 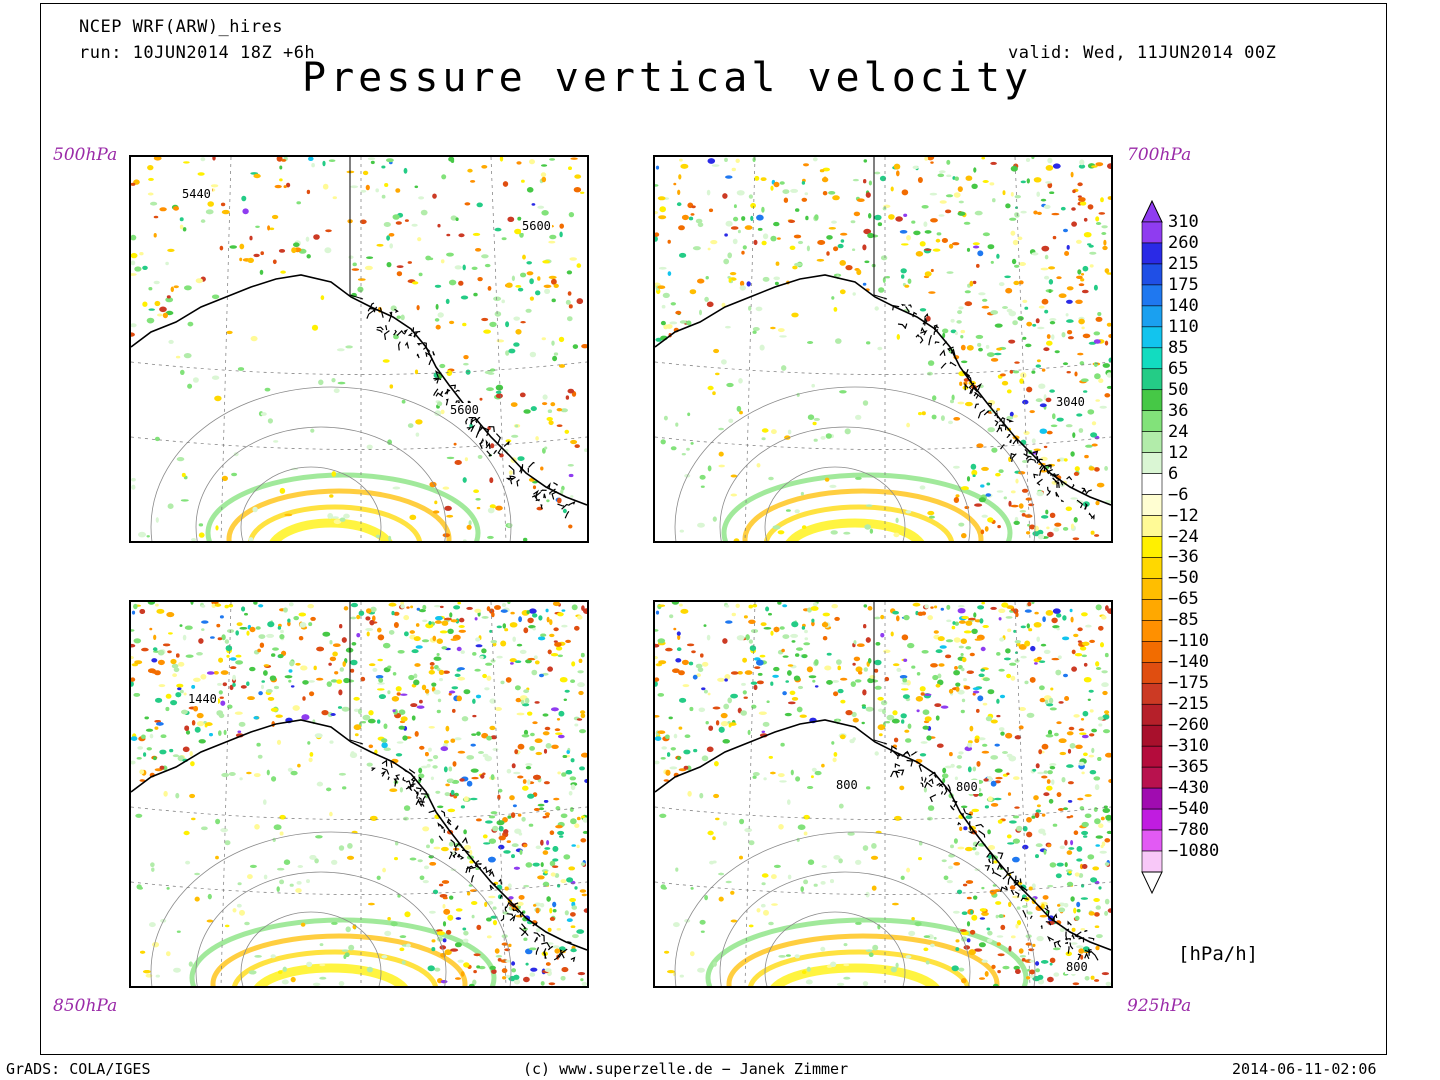 I want to click on colorbar-swatch, so click(x=1152, y=547).